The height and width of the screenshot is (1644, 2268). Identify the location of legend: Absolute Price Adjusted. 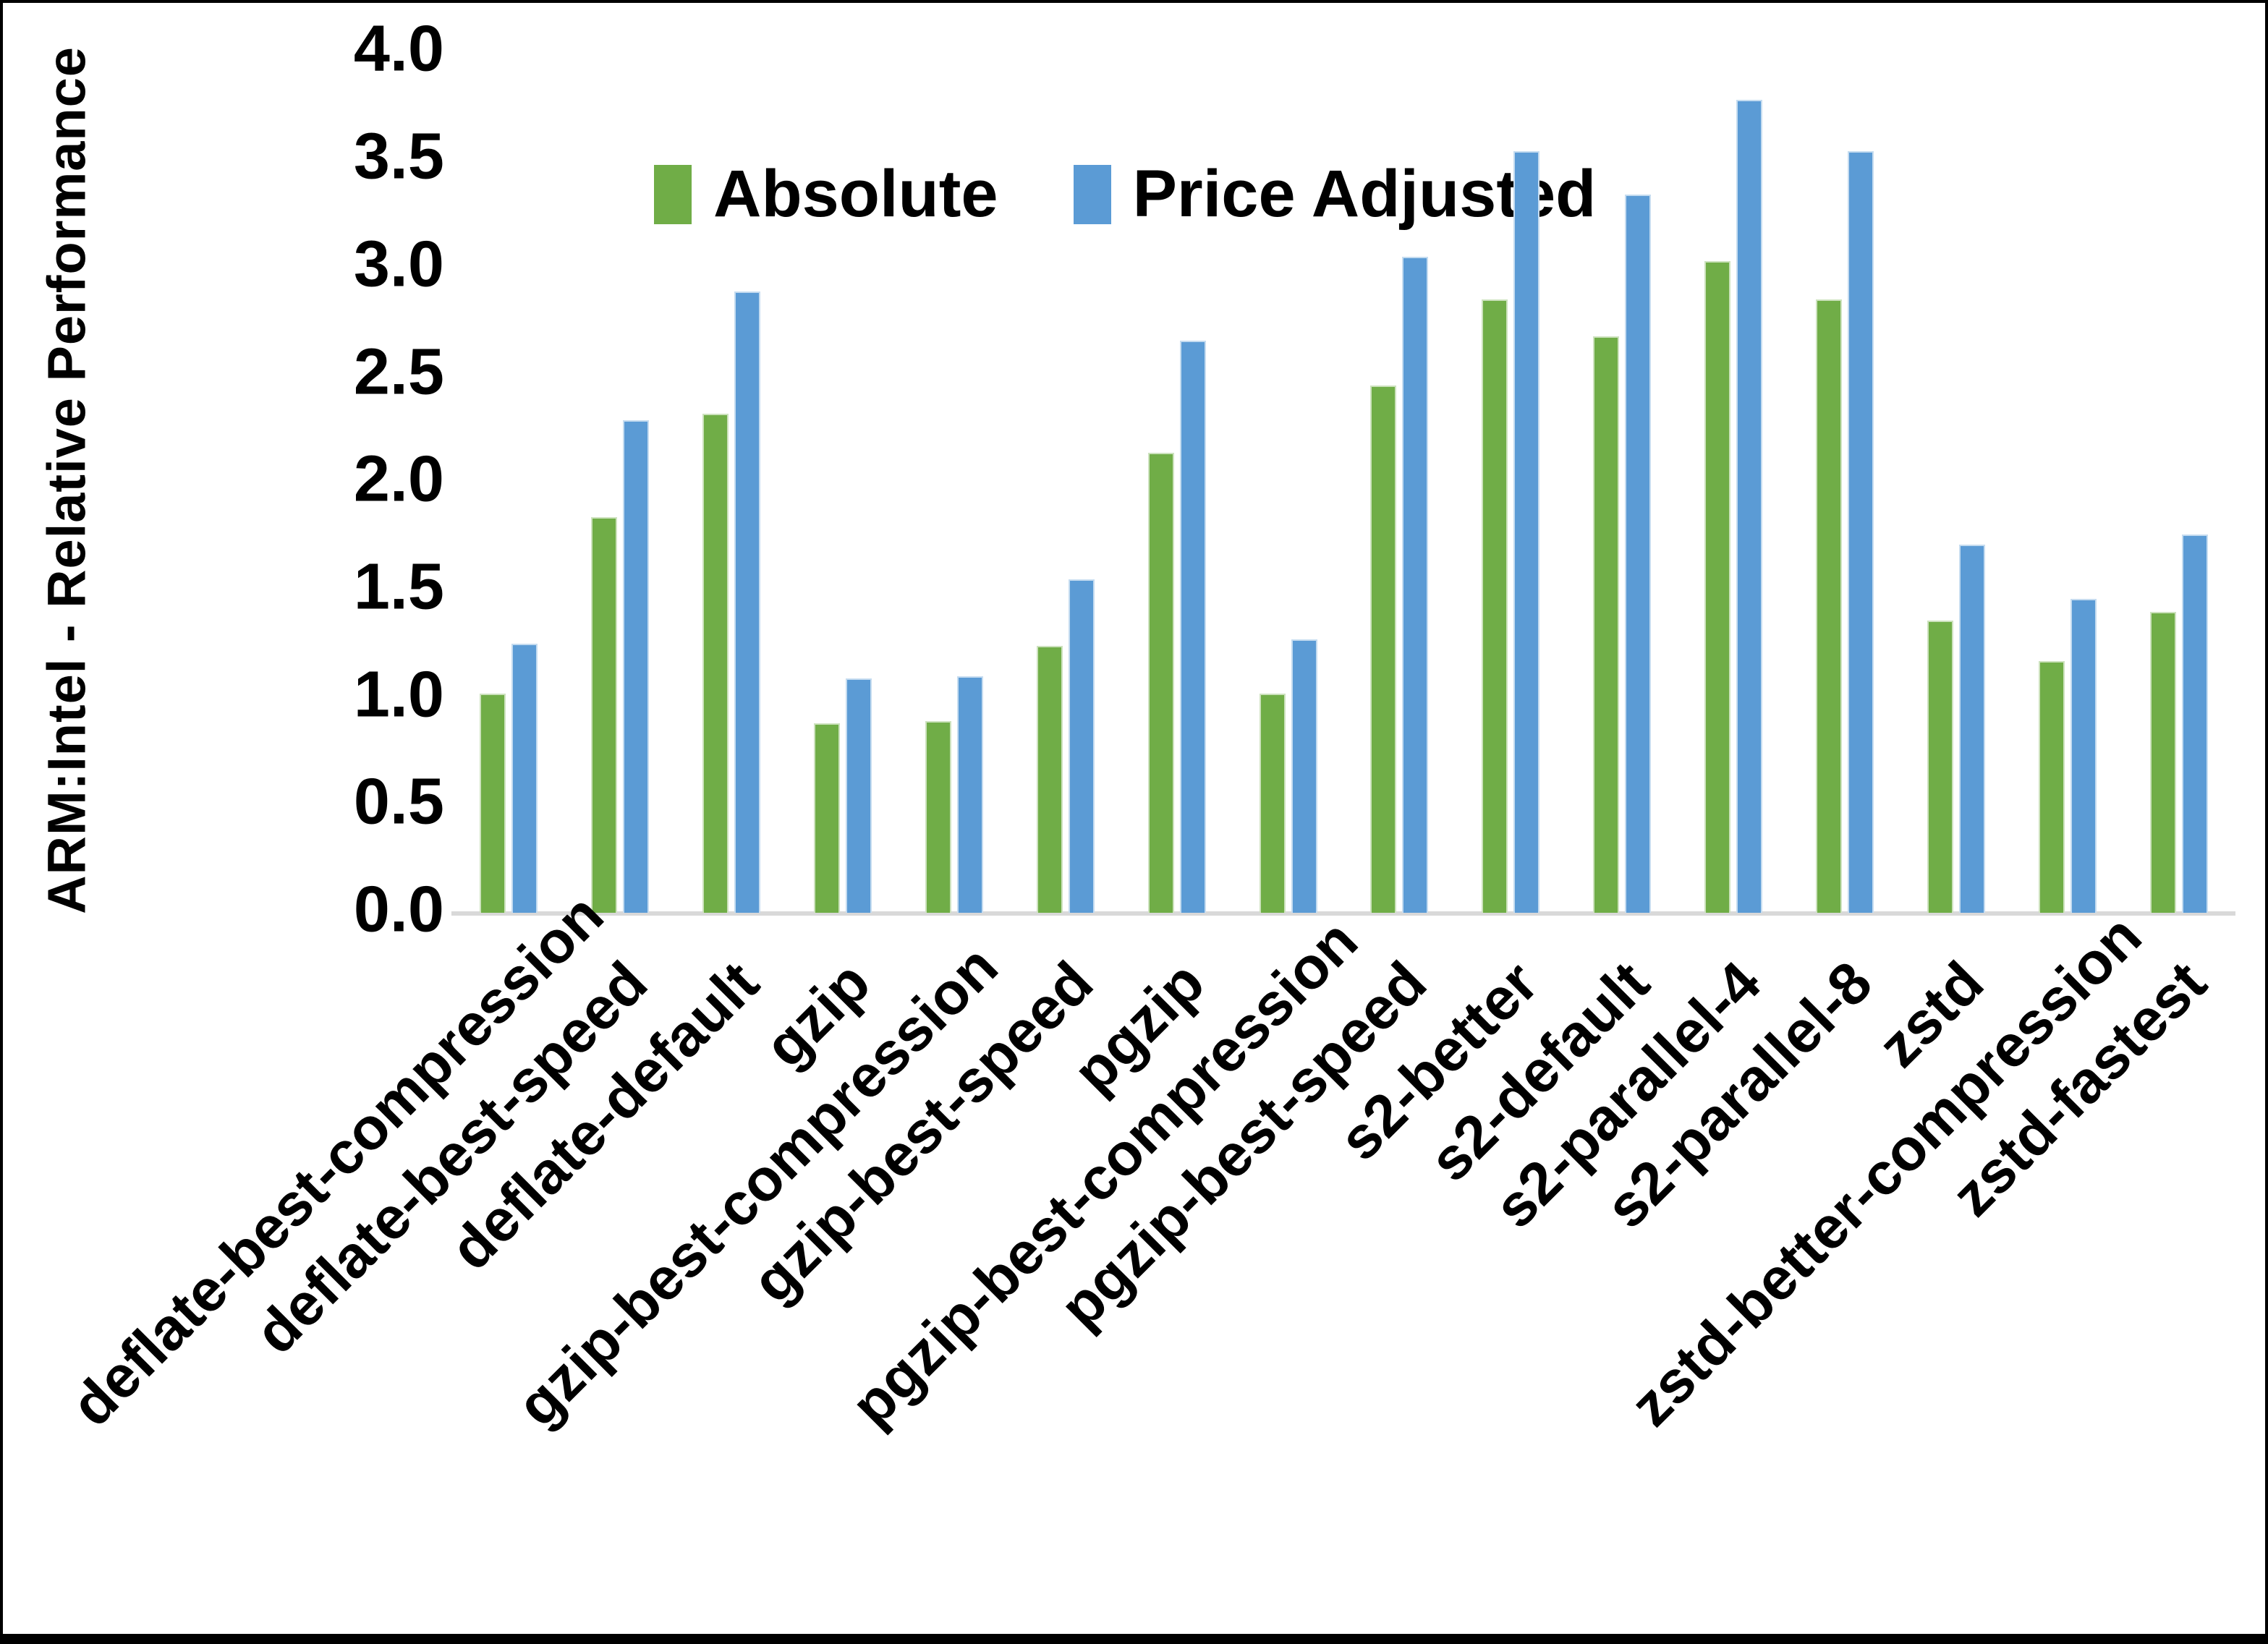
(1125, 194).